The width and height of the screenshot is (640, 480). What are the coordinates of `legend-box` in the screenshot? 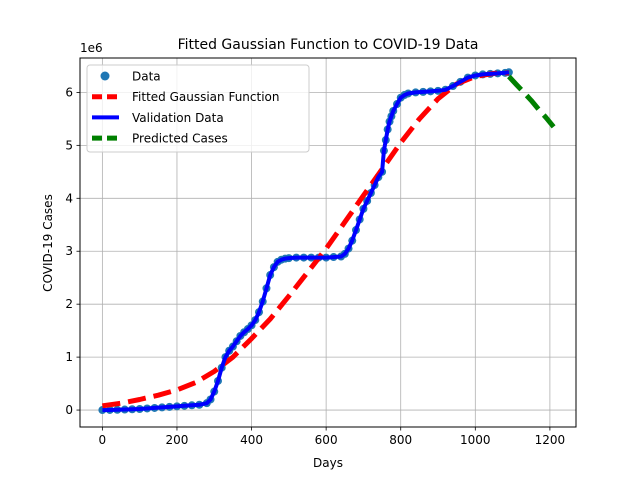 It's located at (198, 108).